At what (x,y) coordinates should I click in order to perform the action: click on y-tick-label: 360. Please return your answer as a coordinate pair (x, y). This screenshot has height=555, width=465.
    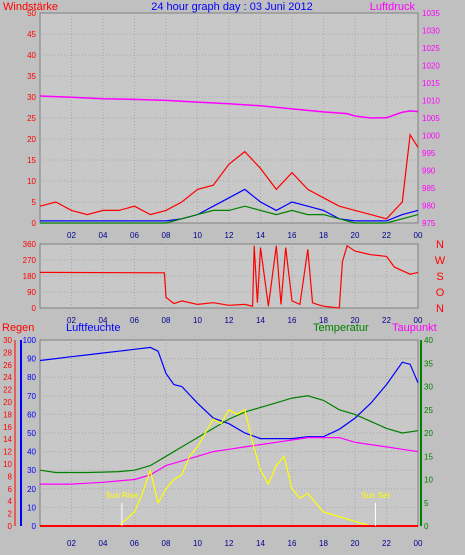
    Looking at the image, I should click on (30, 244).